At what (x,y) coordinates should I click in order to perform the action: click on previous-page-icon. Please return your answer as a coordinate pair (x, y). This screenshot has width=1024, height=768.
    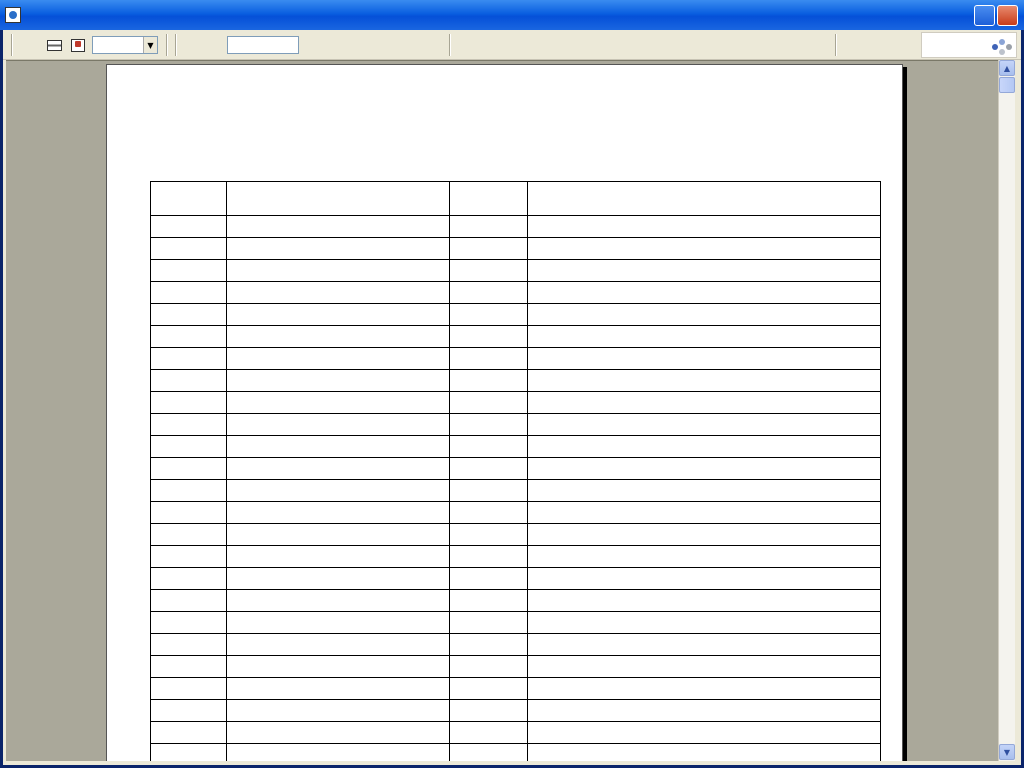
    Looking at the image, I should click on (214, 45).